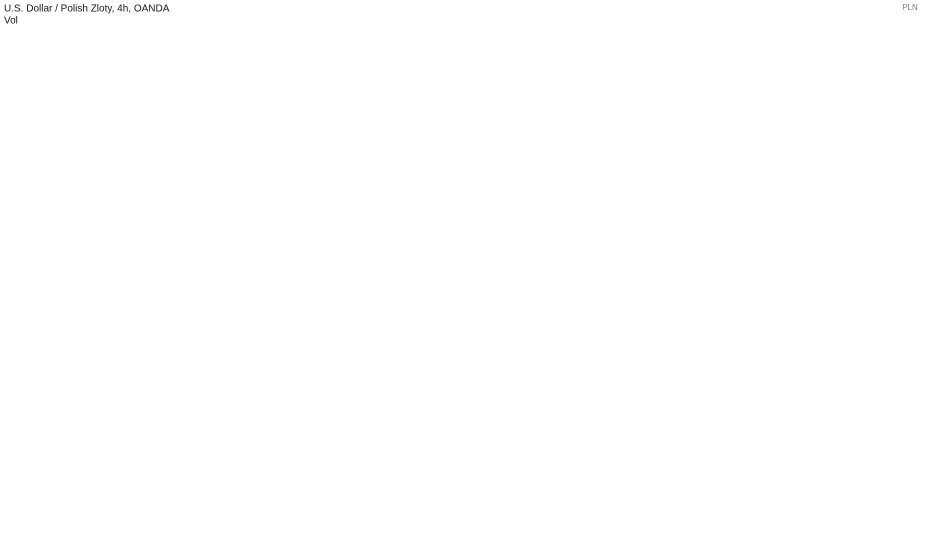 Image resolution: width=932 pixels, height=550 pixels. I want to click on chart-title: U.S. Dollar / Polish Zloty, 4h, OANDA, so click(87, 9).